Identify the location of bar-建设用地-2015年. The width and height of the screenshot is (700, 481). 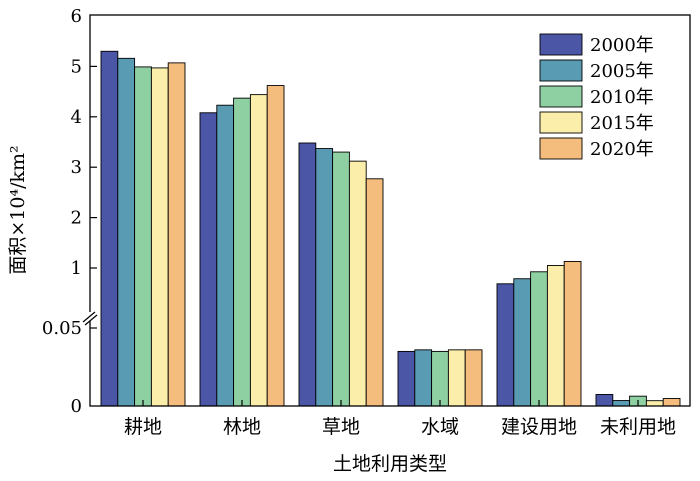
(555, 336).